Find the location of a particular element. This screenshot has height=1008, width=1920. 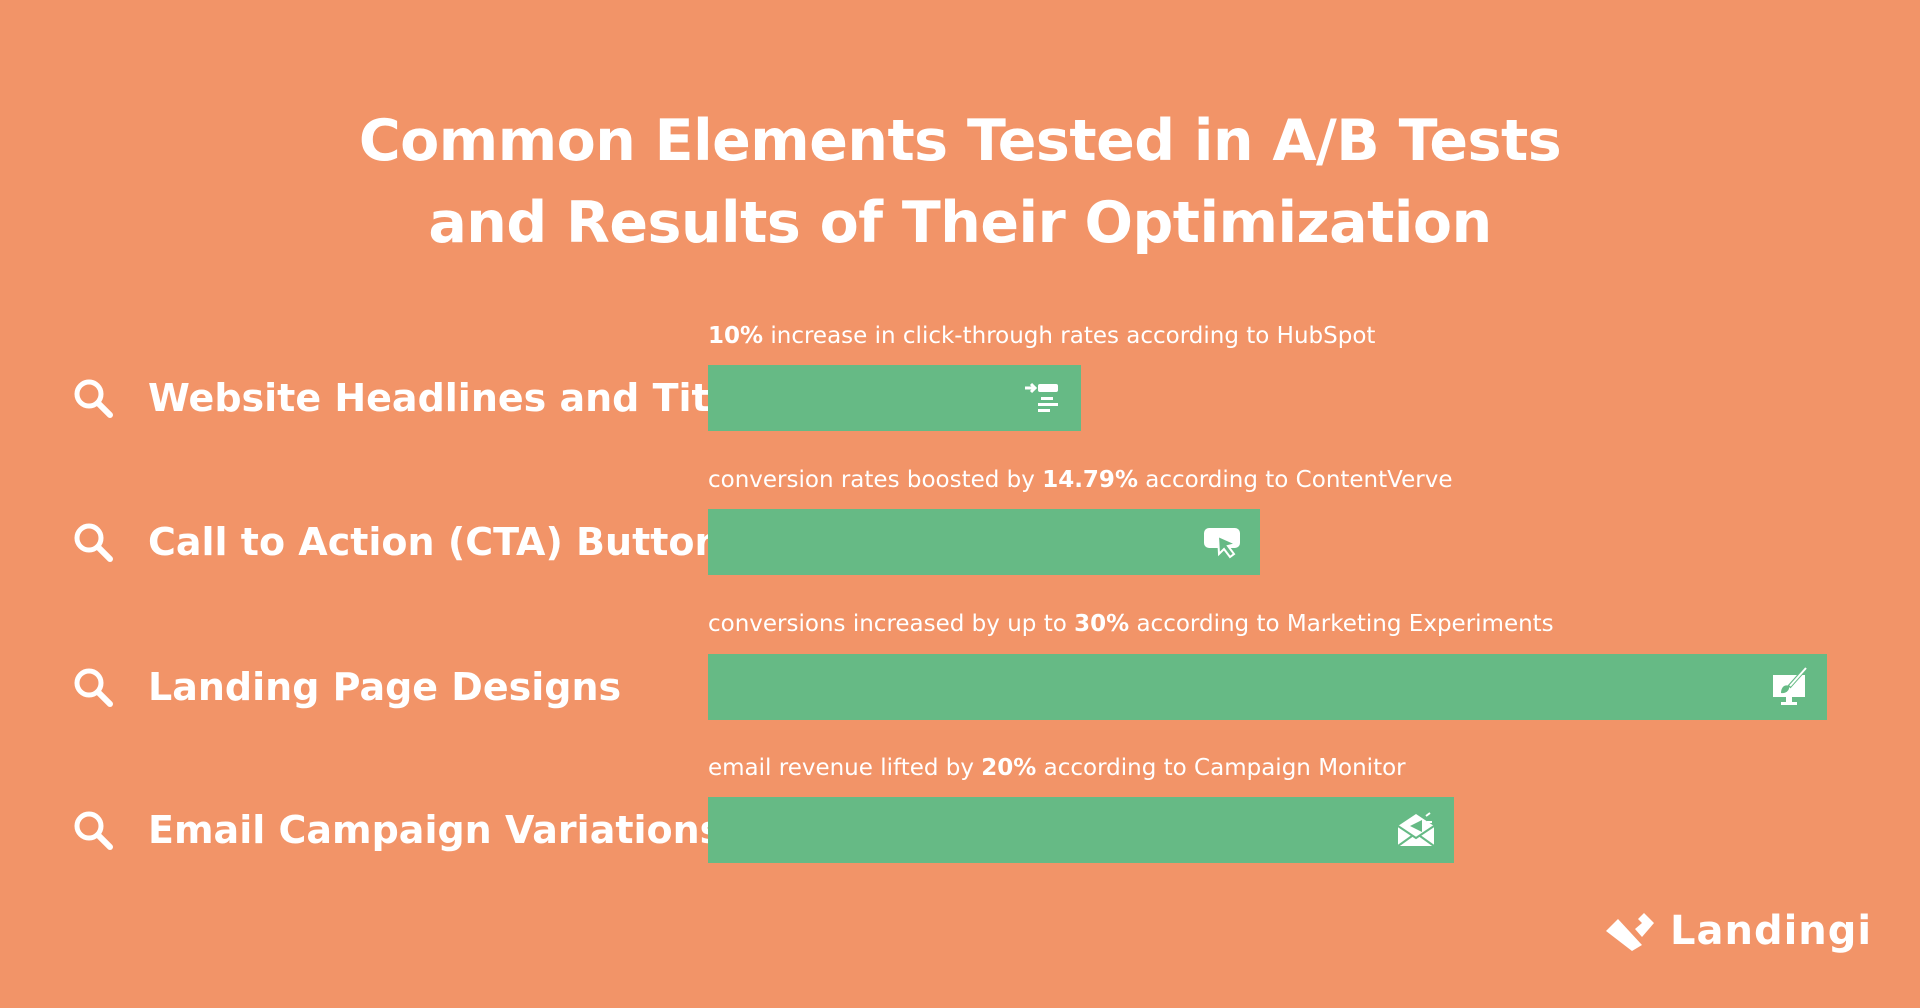

annotation-post: according to ContentVerve is located at coordinates (1295, 480).